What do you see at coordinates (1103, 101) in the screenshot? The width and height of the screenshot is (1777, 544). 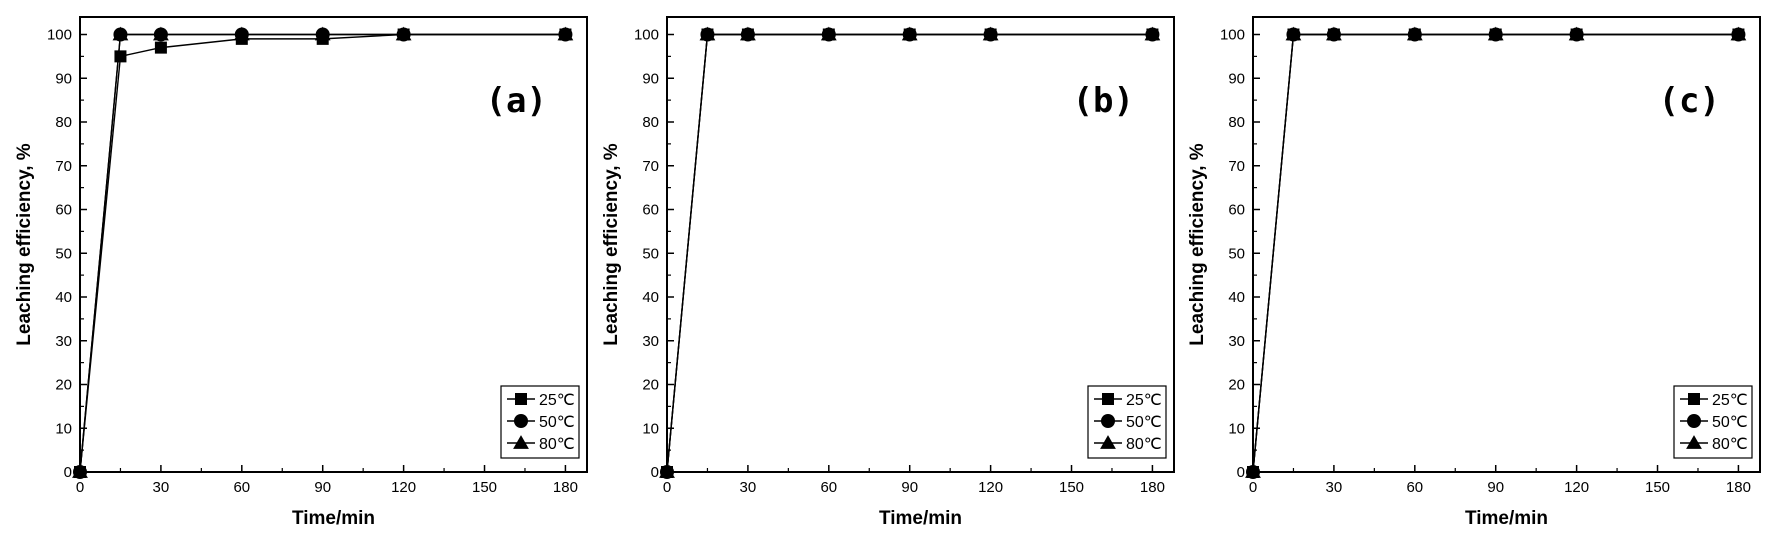 I see `panel-label: (b)` at bounding box center [1103, 101].